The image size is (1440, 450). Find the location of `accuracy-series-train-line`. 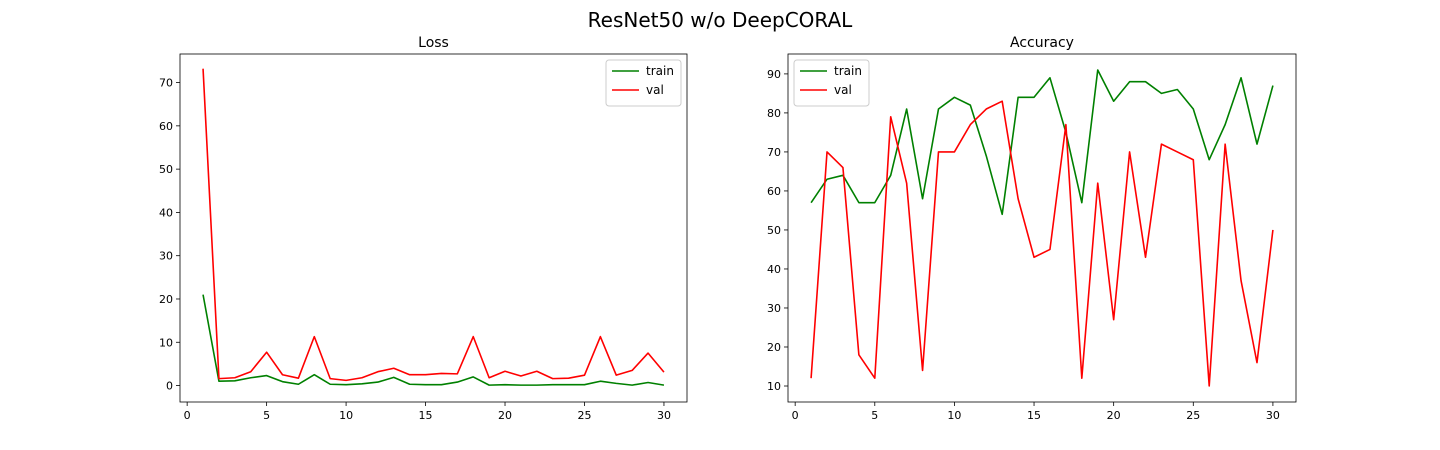

accuracy-series-train-line is located at coordinates (1042, 142).